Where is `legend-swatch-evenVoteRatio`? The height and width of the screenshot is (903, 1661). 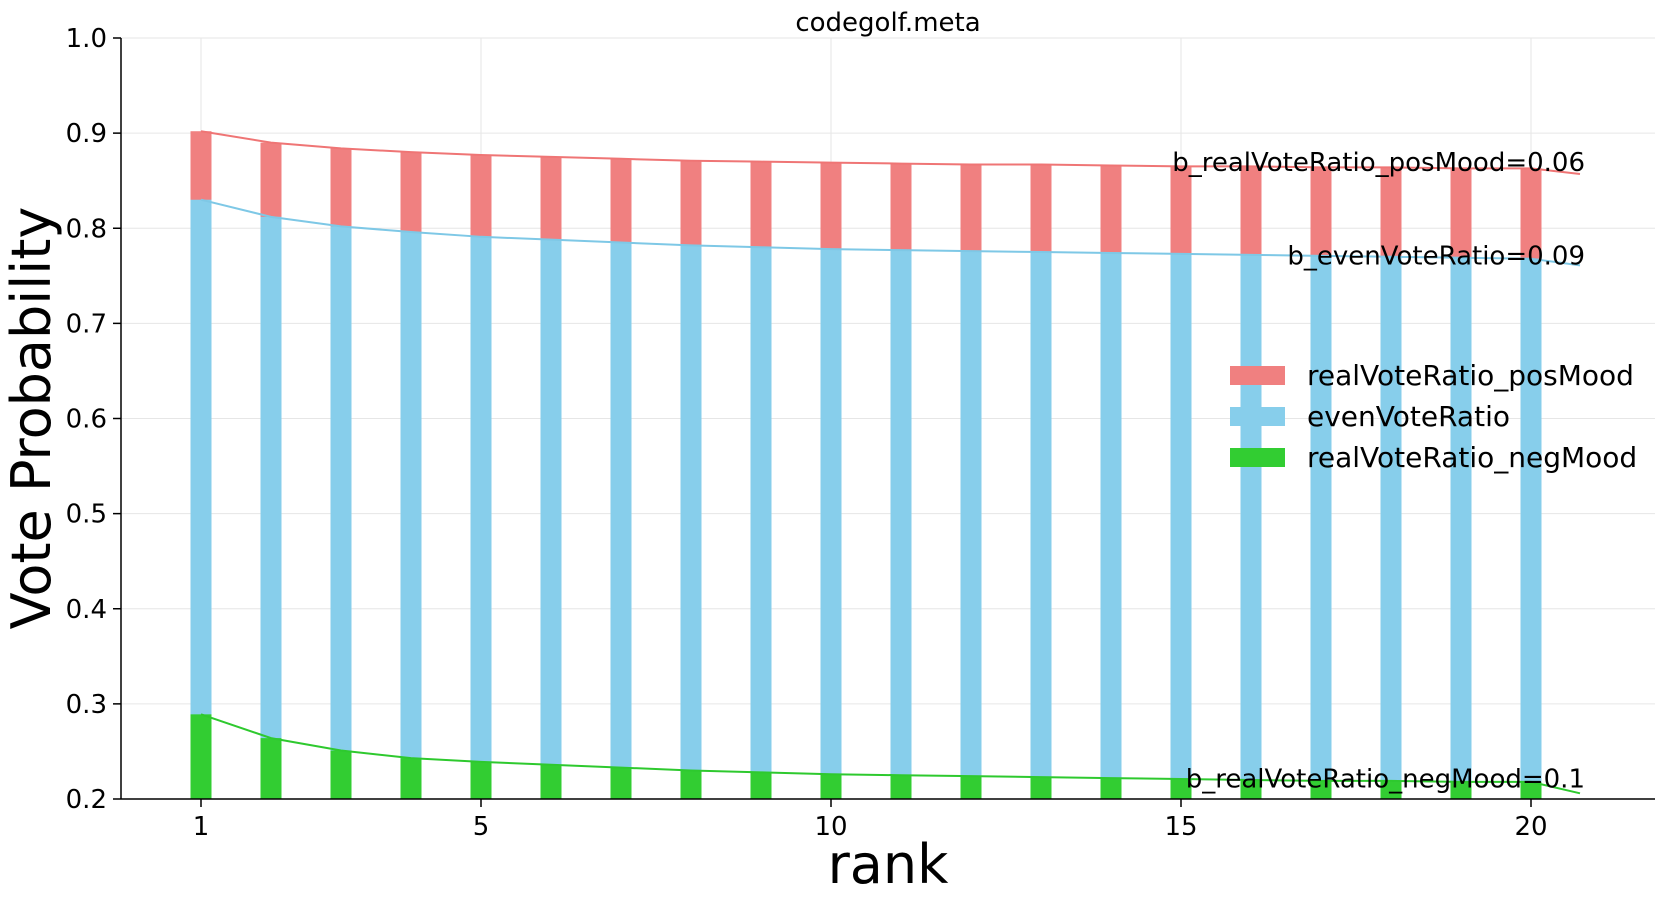
legend-swatch-evenVoteRatio is located at coordinates (1257, 416).